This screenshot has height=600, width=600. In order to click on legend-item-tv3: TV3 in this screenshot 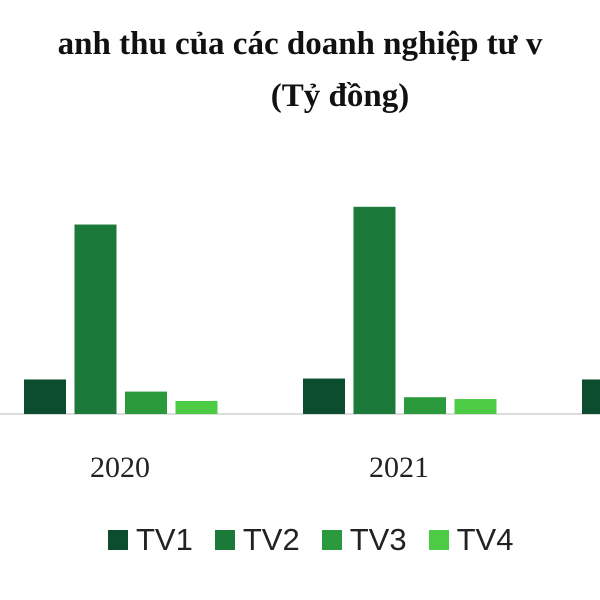, I will do `click(364, 540)`.